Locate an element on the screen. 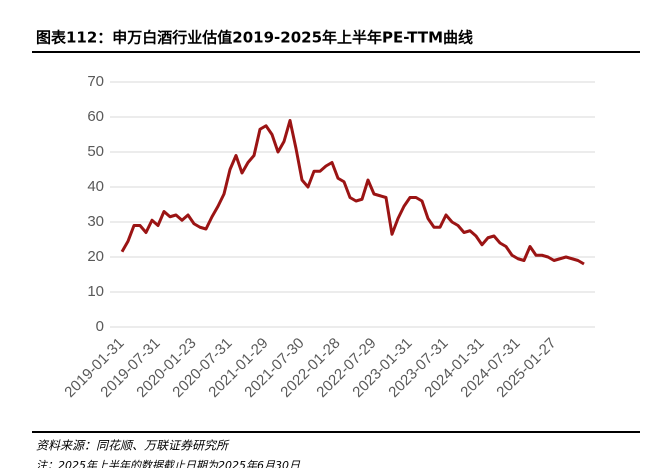 The width and height of the screenshot is (645, 468). chart-title: 图表112：申万白酒行业估值2019-2025年上半年PE-TTM曲线 is located at coordinates (254, 38).